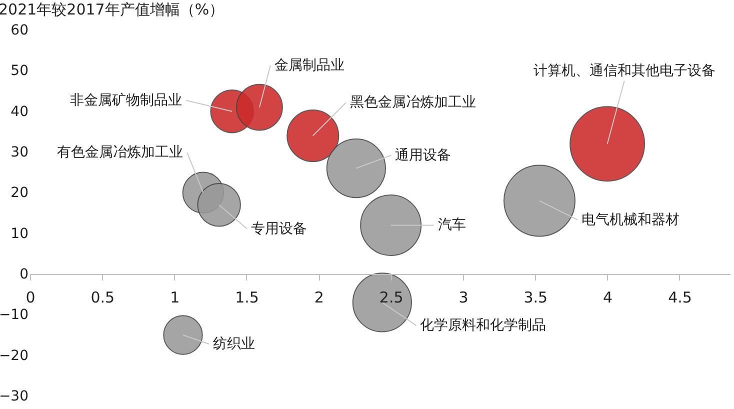  Describe the element at coordinates (413, 102) in the screenshot. I see `series-label: 黑色金属冶炼加工业` at that location.